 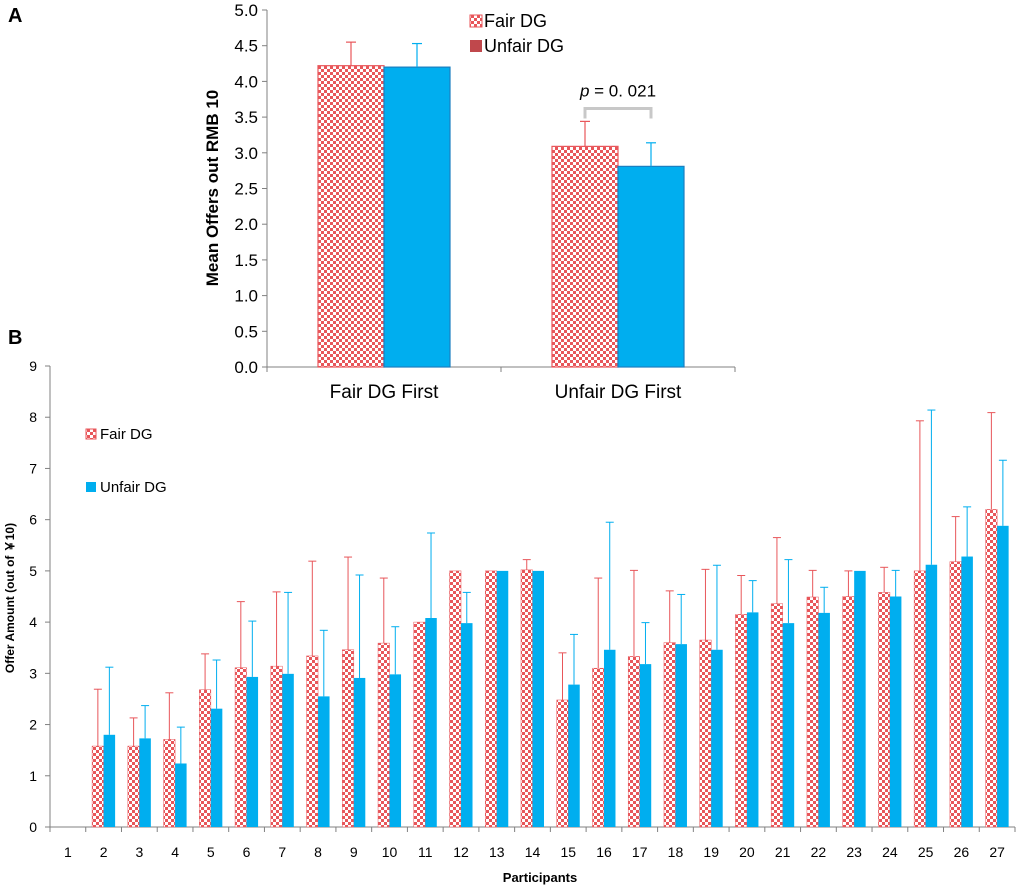 What do you see at coordinates (618, 392) in the screenshot?
I see `chart-a-x-tick-label: Unfair DG First` at bounding box center [618, 392].